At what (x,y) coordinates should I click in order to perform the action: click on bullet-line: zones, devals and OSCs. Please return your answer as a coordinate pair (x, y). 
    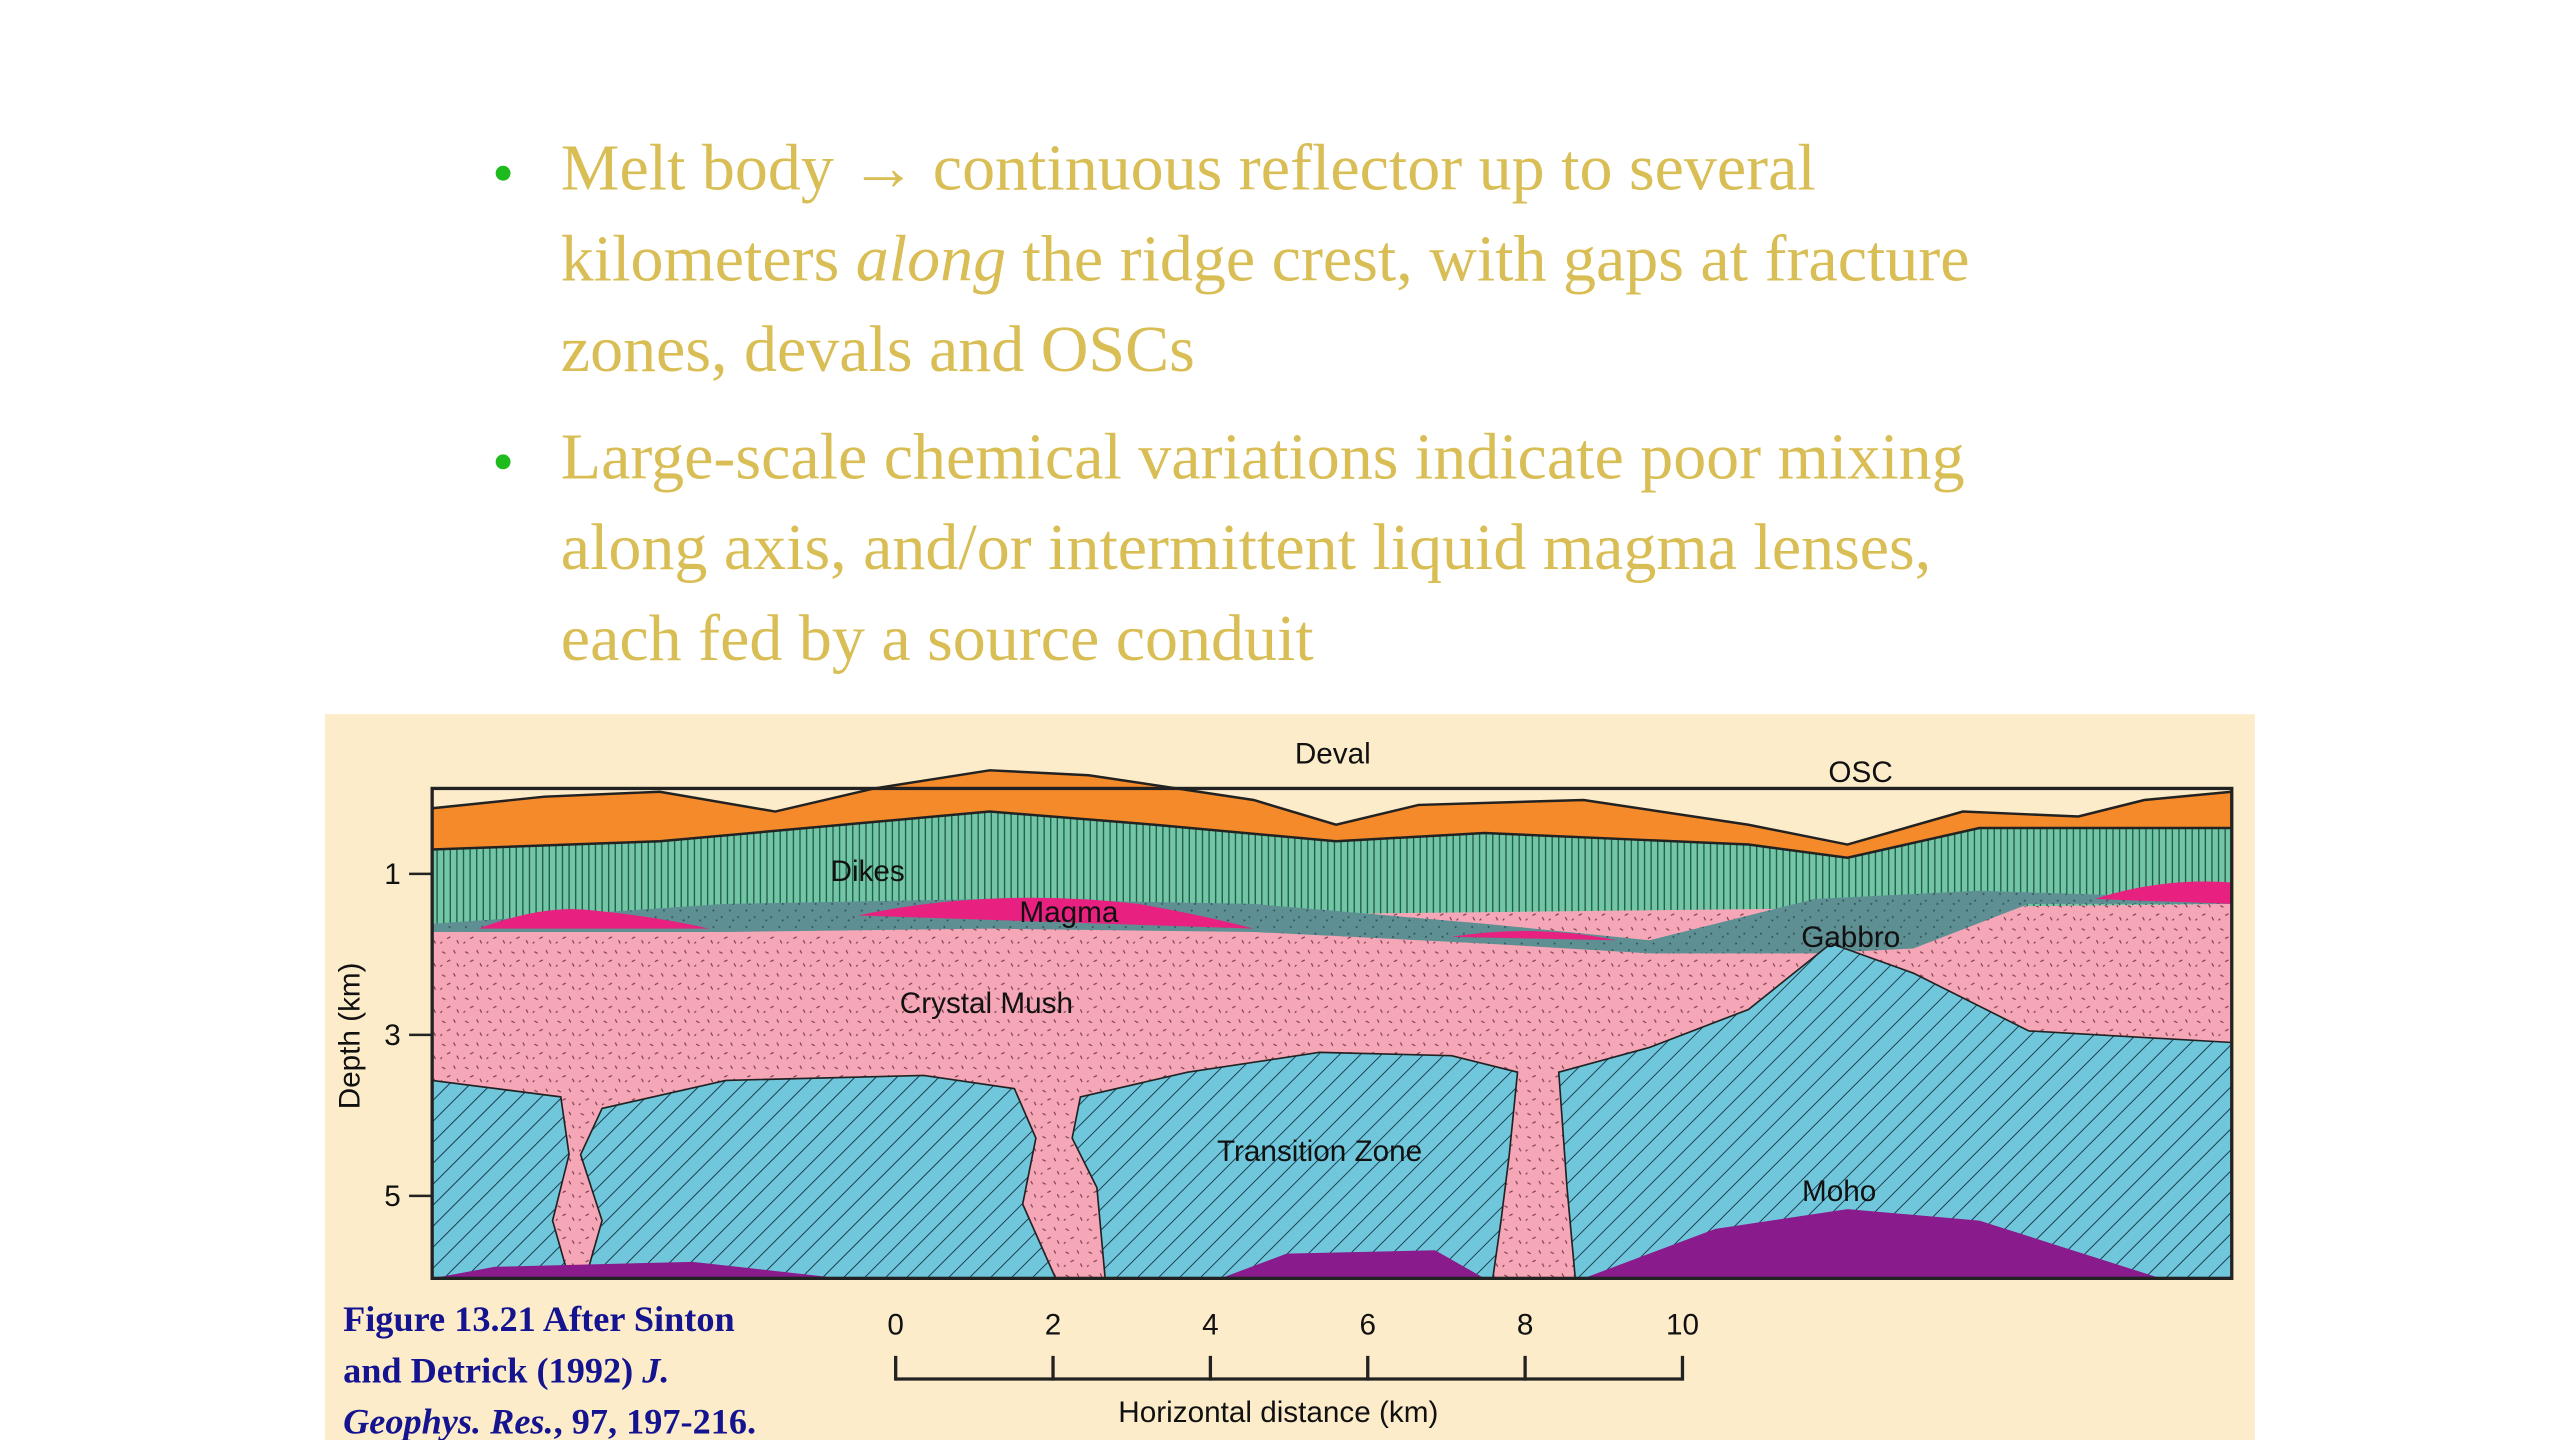
    Looking at the image, I should click on (878, 349).